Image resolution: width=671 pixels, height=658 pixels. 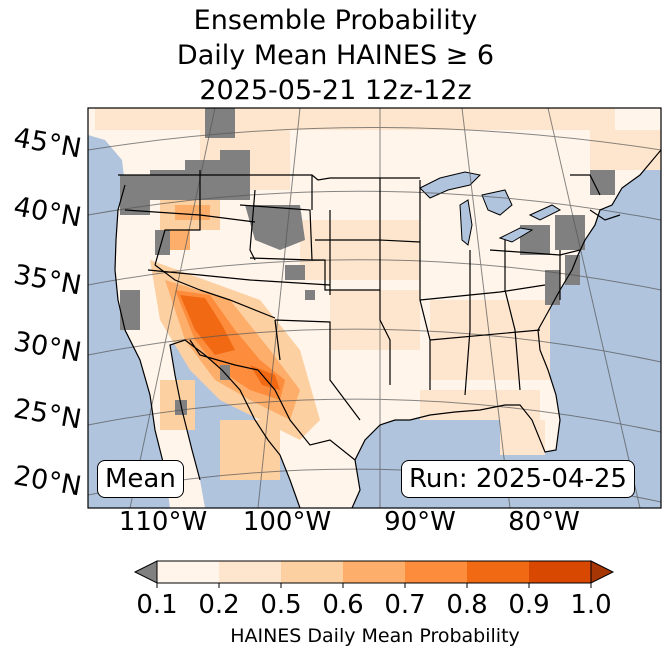 I want to click on lon-label-90: 90°W, so click(x=420, y=522).